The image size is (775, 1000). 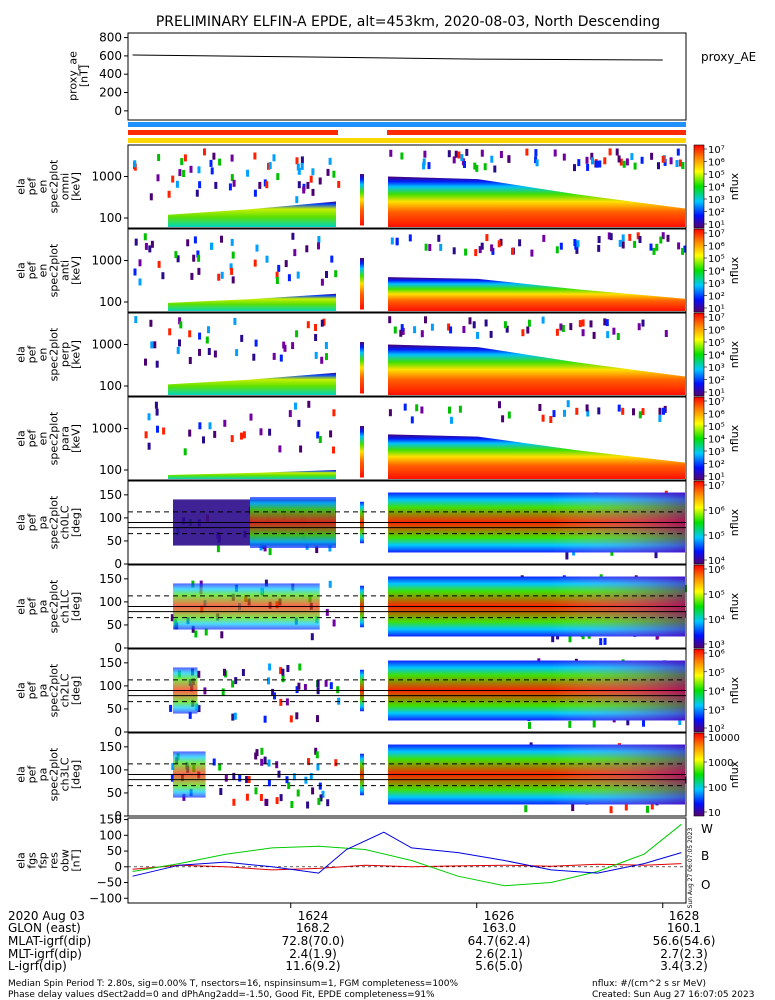 I want to click on y-tick-label: 600, so click(x=110, y=56).